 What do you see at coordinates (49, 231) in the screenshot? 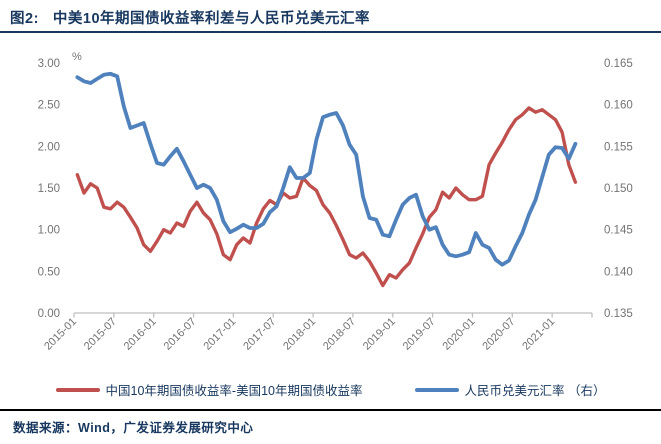
I see `svg-text: 1.00` at bounding box center [49, 231].